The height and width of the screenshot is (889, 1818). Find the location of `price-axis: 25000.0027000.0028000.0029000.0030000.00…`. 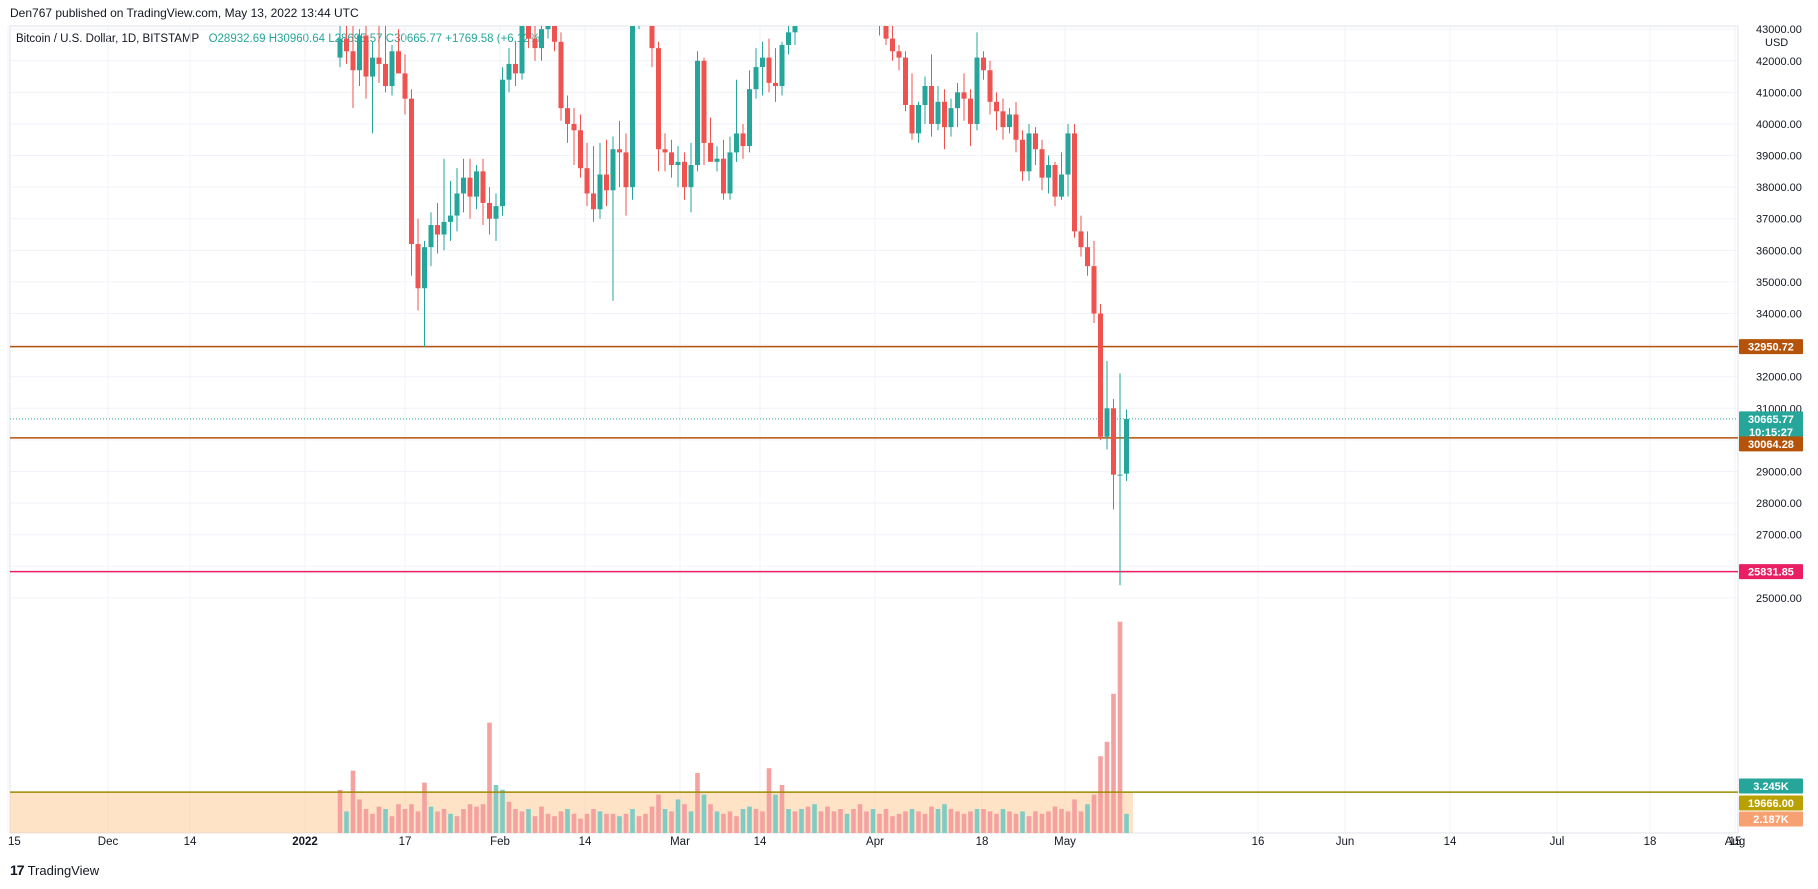

price-axis: 25000.0027000.0028000.0029000.0030000.00… is located at coordinates (1779, 314).